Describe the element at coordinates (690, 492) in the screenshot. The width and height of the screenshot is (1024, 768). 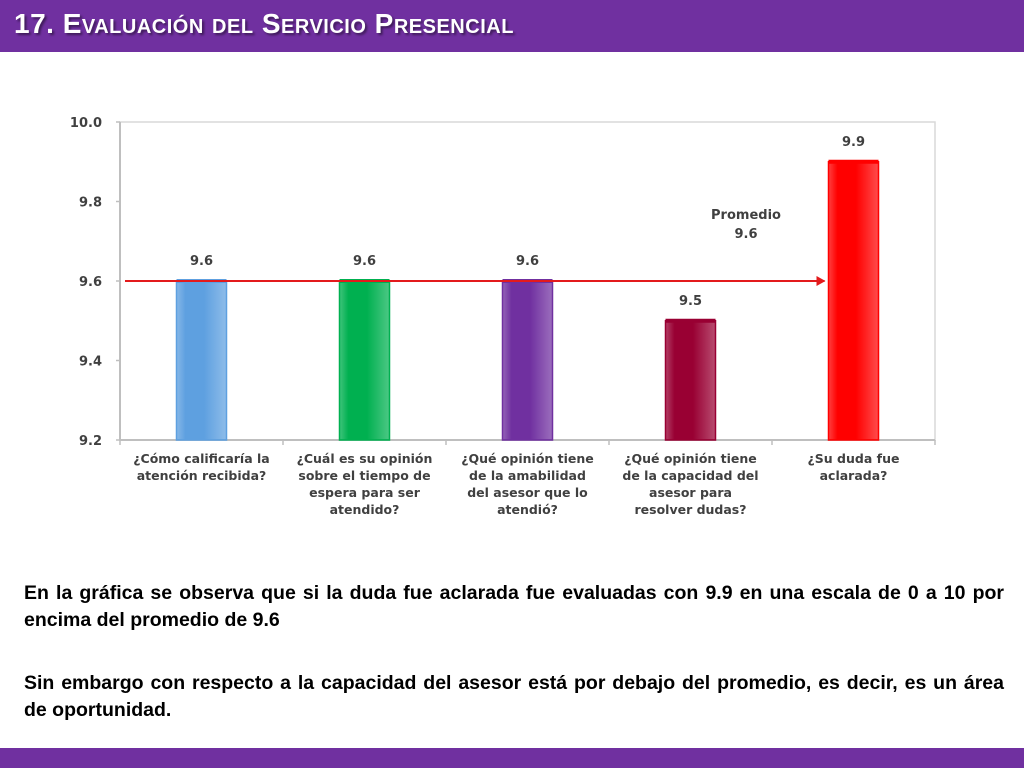
I see `category-label: asesor para` at that location.